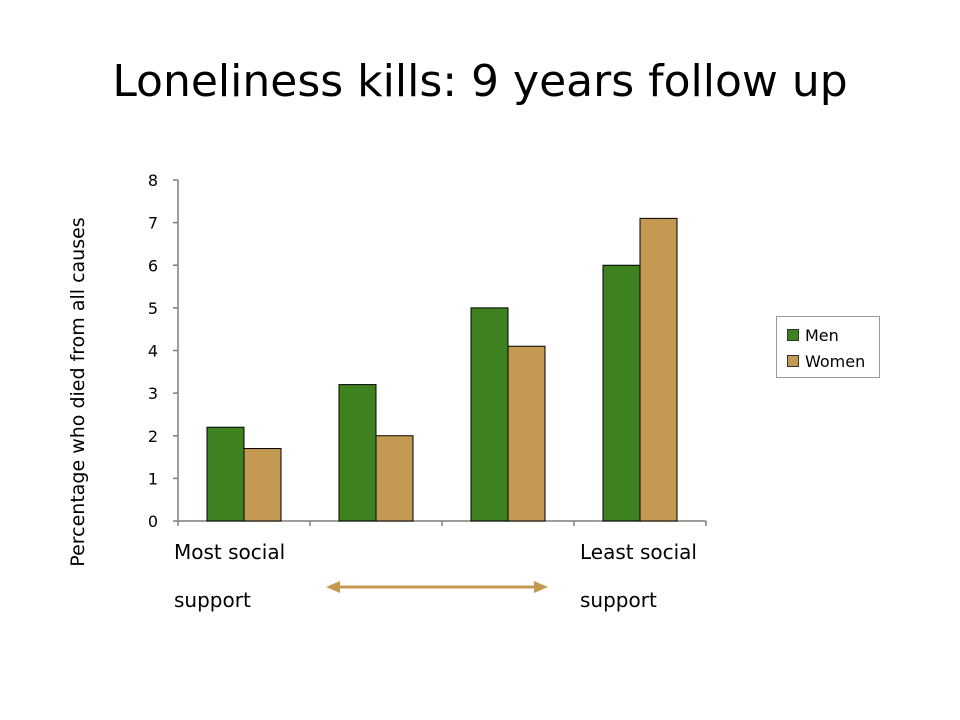 The height and width of the screenshot is (720, 960). What do you see at coordinates (822, 335) in the screenshot?
I see `legend-label-men: Men` at bounding box center [822, 335].